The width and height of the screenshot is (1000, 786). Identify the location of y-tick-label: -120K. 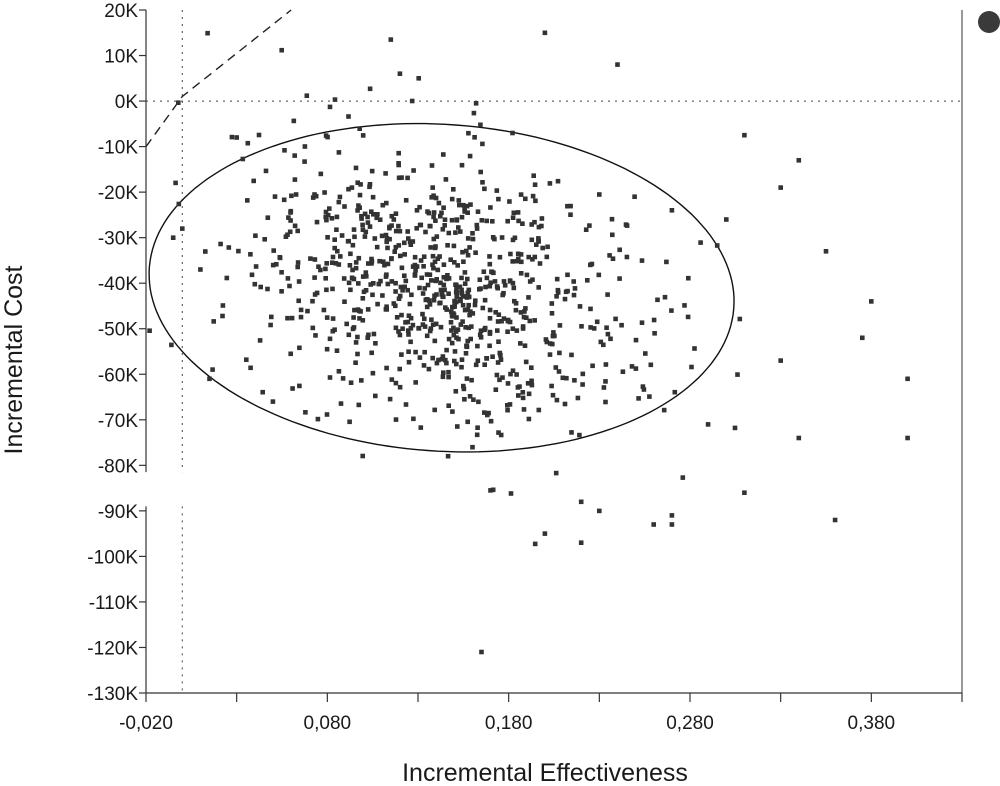
(112, 648).